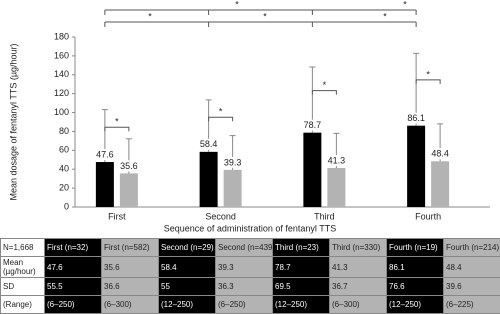 This screenshot has width=500, height=314. What do you see at coordinates (66, 206) in the screenshot?
I see `y-tick-label: 0` at bounding box center [66, 206].